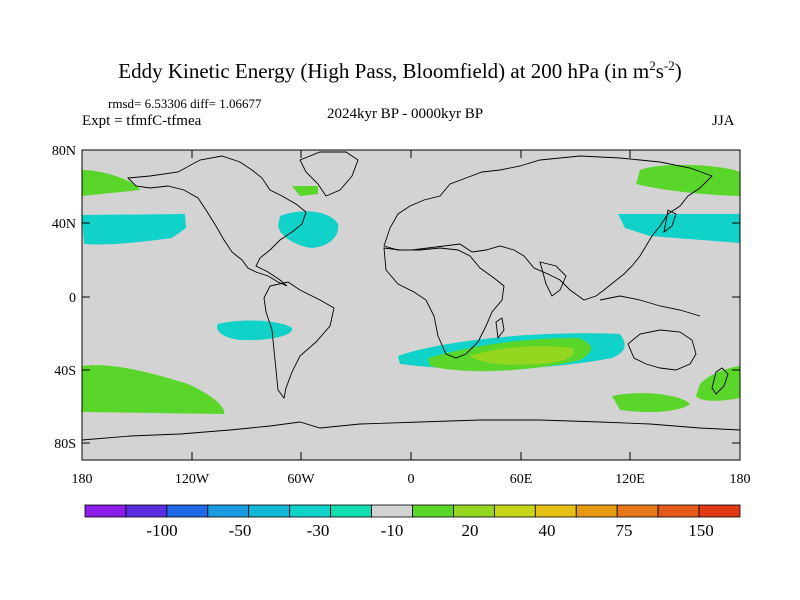 The width and height of the screenshot is (800, 600). I want to click on lon-label: 60W, so click(301, 479).